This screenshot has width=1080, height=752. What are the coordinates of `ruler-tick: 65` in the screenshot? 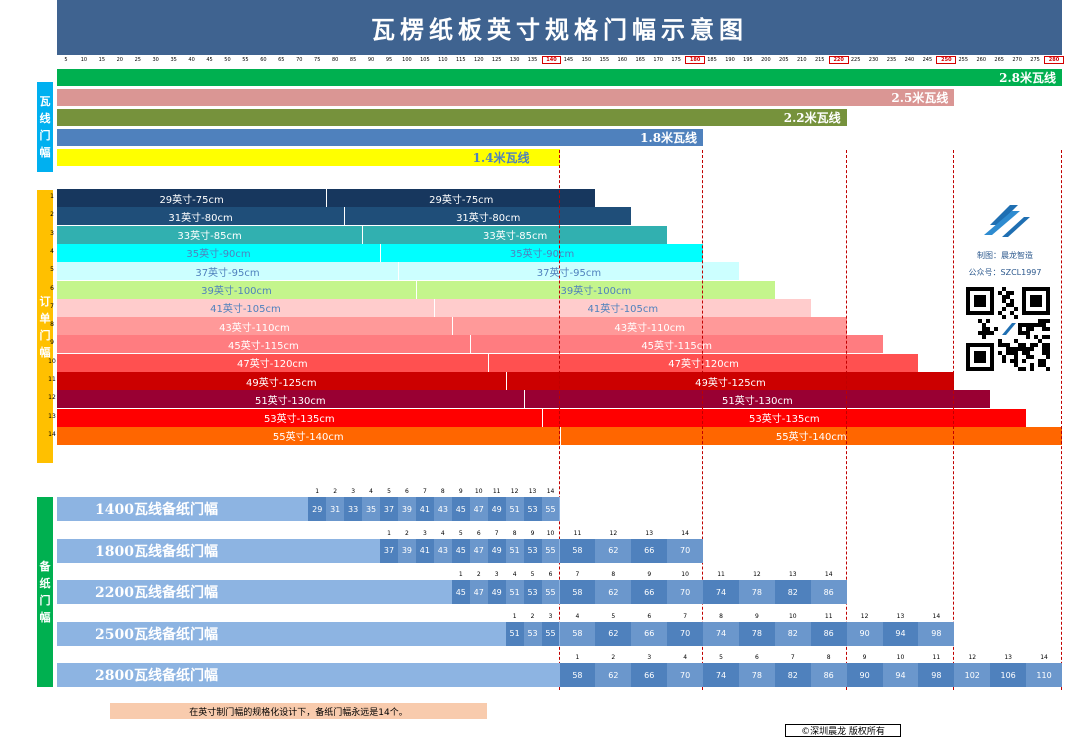 It's located at (281, 60).